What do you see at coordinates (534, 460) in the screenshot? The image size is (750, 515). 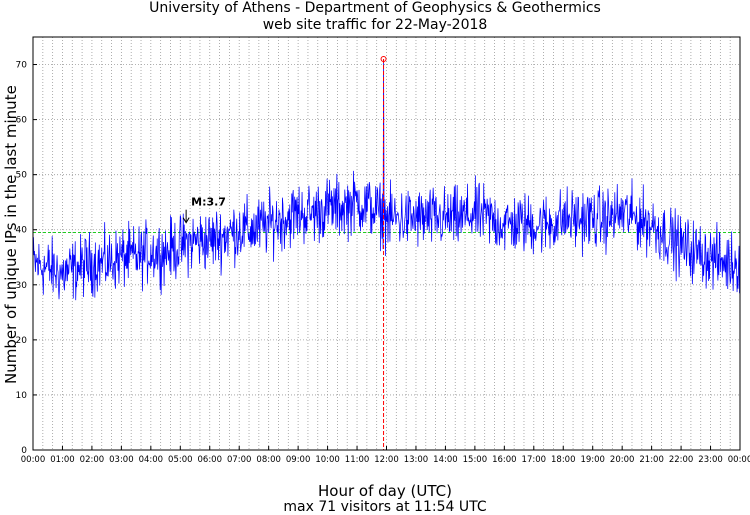 I see `x-tick-label: 17:00` at bounding box center [534, 460].